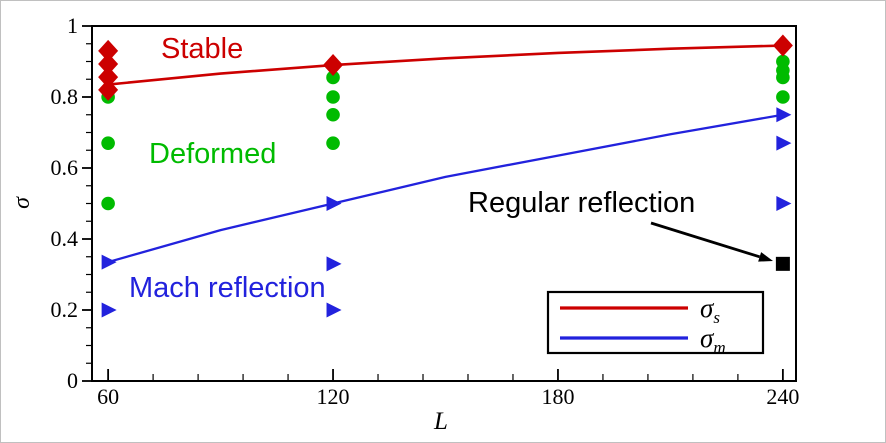  Describe the element at coordinates (581, 203) in the screenshot. I see `annotation-3: Regular reflection` at that location.